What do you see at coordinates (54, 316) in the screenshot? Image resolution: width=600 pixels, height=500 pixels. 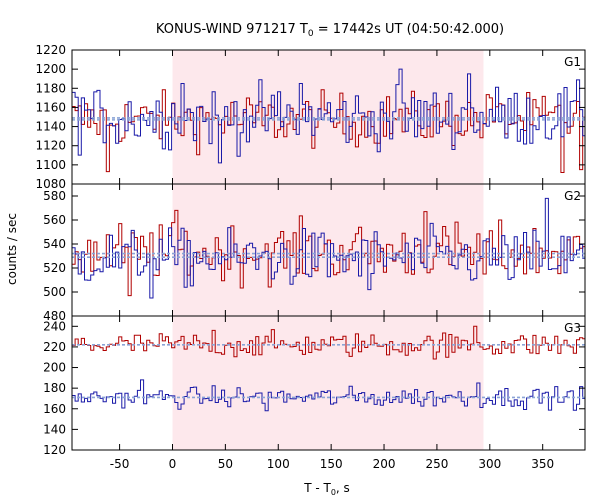 I see `y-tick-label: 480` at bounding box center [54, 316].